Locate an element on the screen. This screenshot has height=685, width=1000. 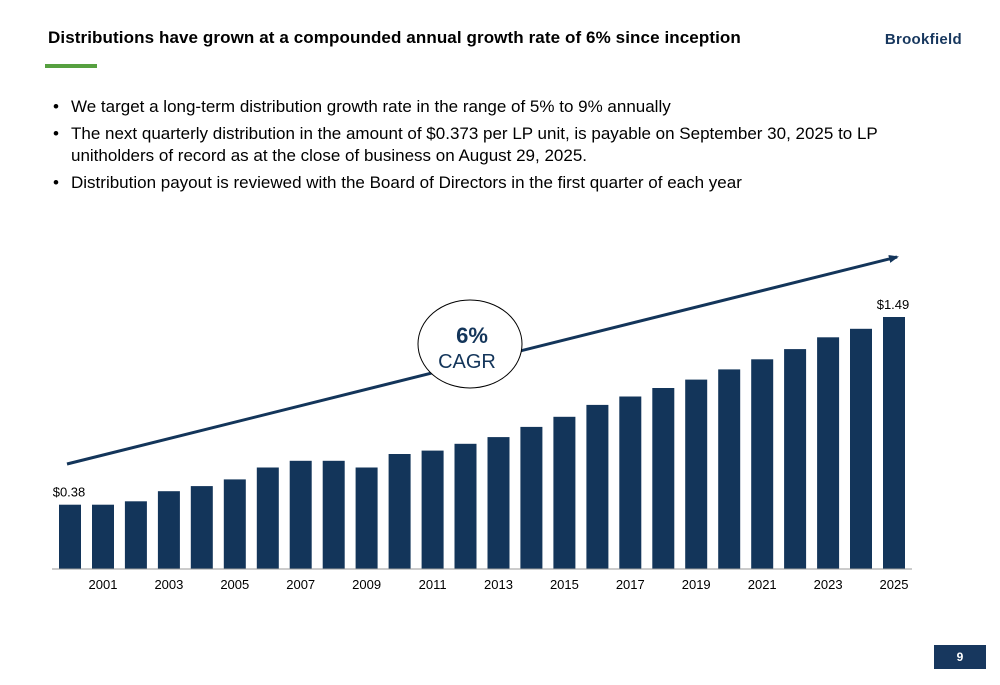
x-tick-label: 2017 is located at coordinates (630, 584).